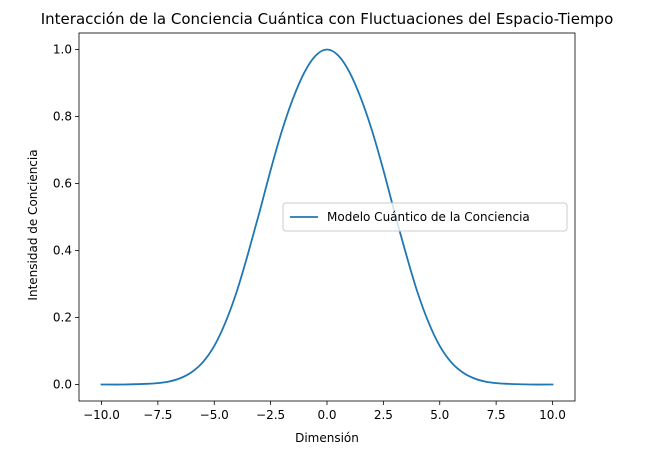  Describe the element at coordinates (270, 415) in the screenshot. I see `x-tick-label: −2.5` at that location.